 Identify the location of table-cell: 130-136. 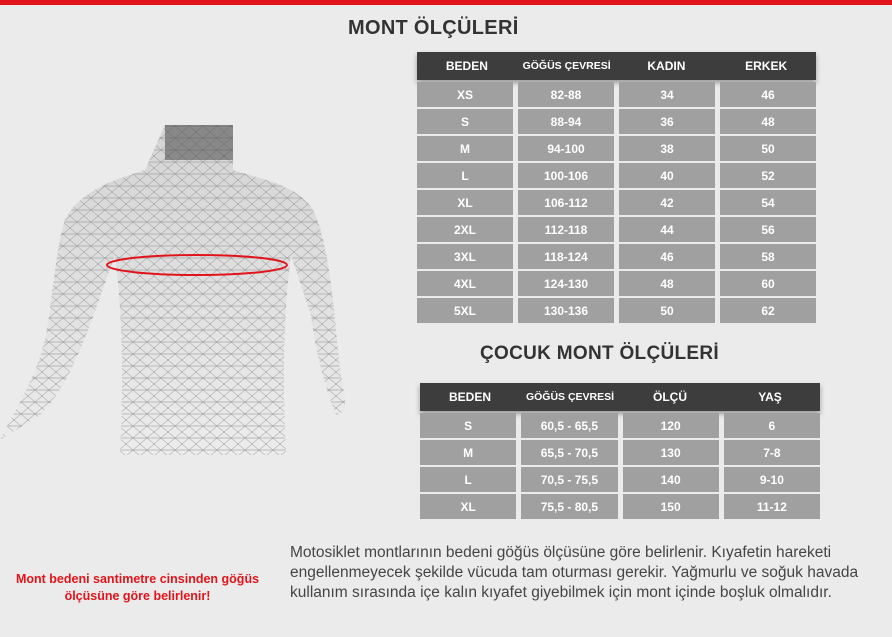
(566, 310).